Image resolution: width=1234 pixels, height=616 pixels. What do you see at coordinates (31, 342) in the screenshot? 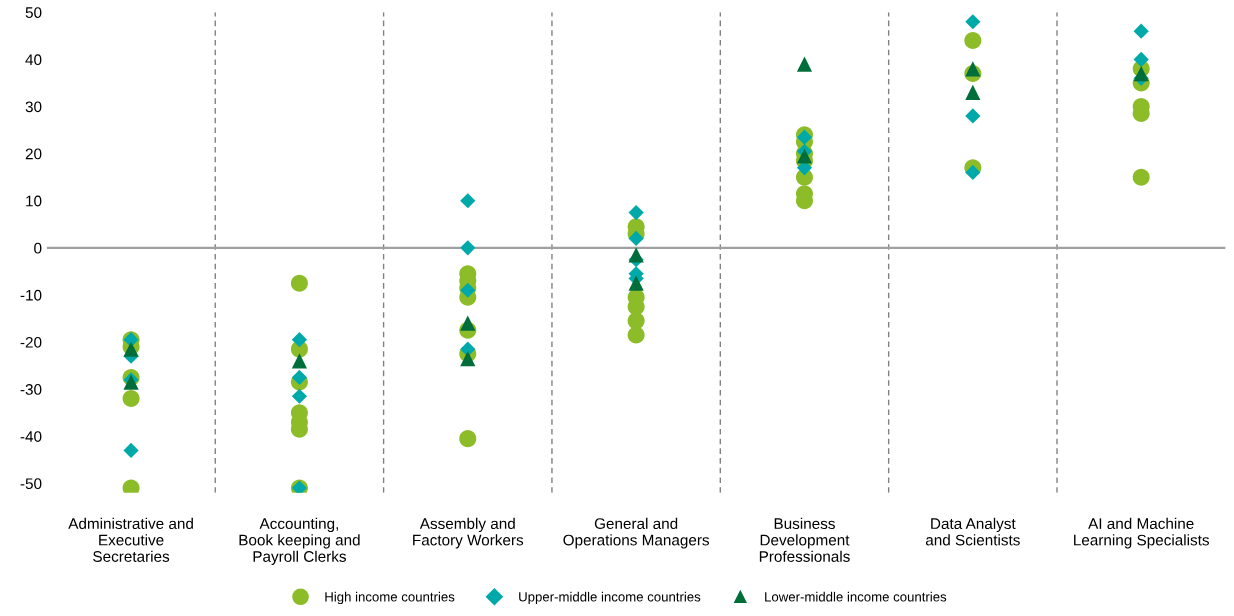
I see `y-tick-label: -20` at bounding box center [31, 342].